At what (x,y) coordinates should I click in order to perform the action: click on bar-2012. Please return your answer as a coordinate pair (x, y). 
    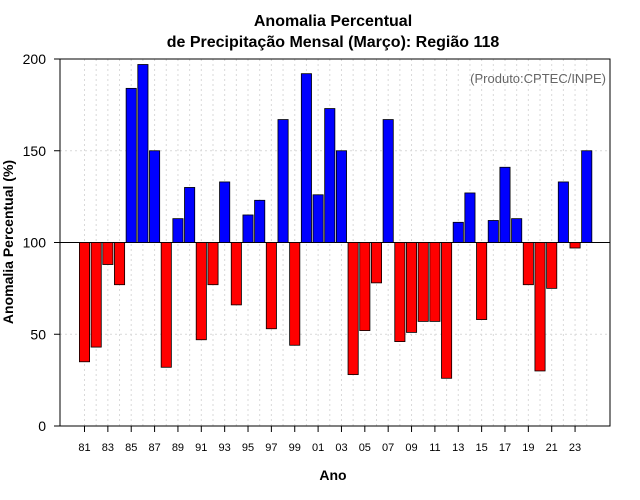
    Looking at the image, I should click on (447, 310).